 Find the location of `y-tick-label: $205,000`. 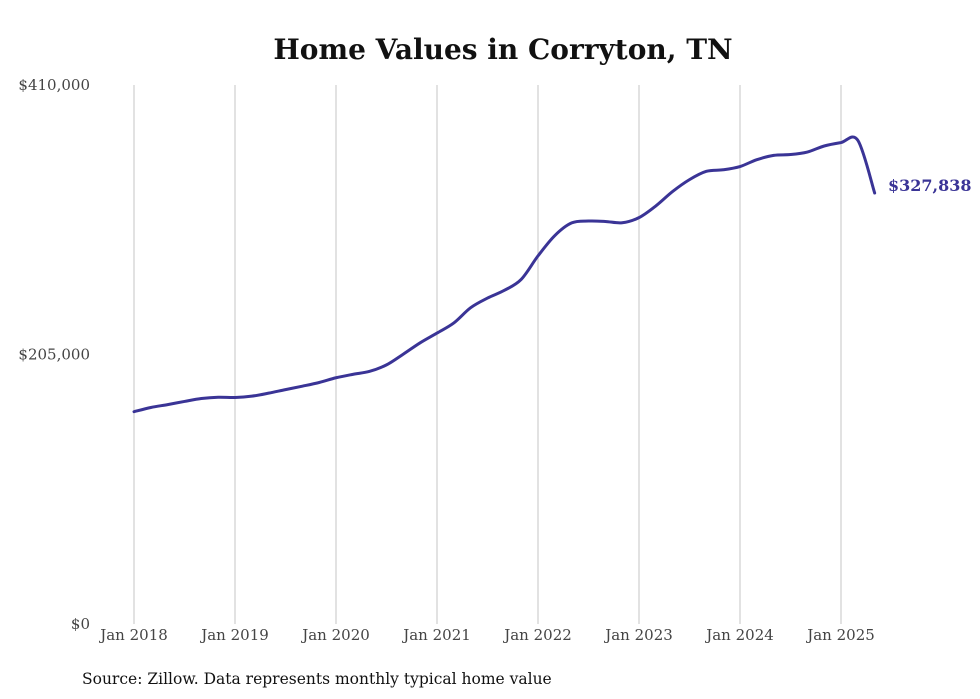

y-tick-label: $205,000 is located at coordinates (54, 355).